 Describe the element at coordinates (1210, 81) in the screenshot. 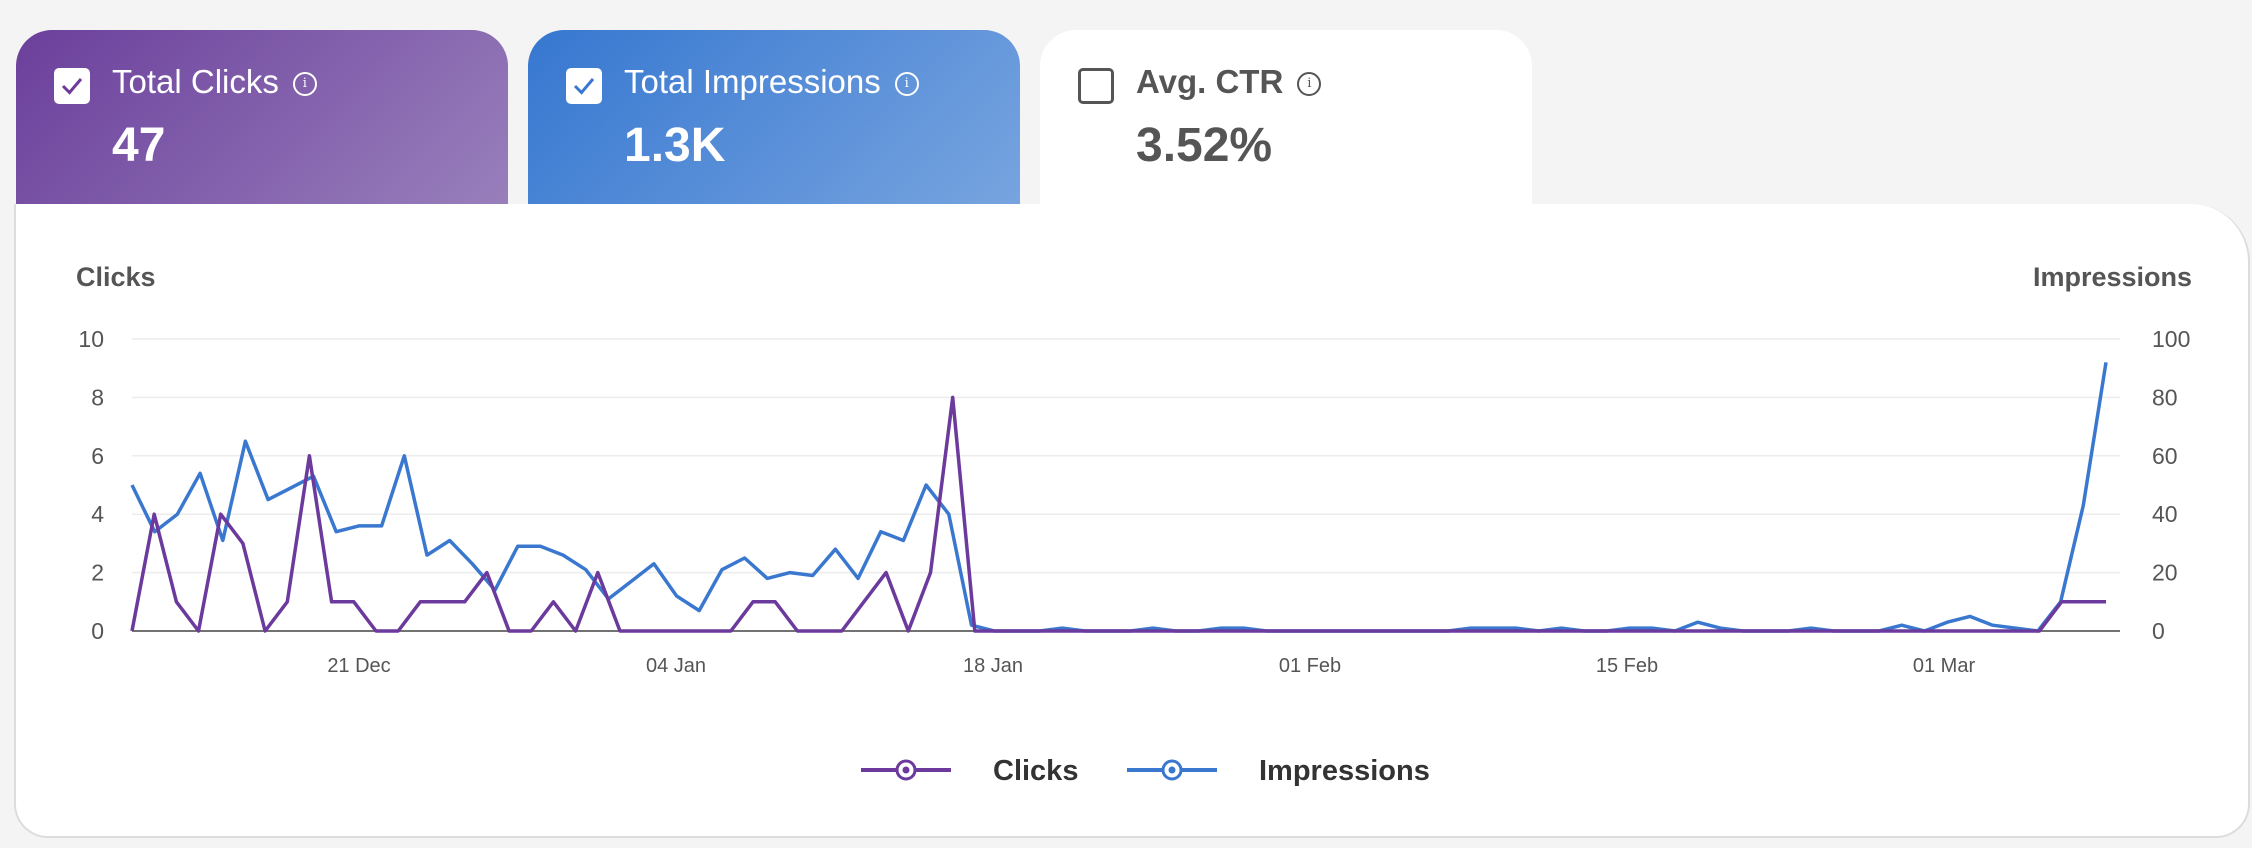

I see `avg-ctr-label: Avg. CTR` at that location.